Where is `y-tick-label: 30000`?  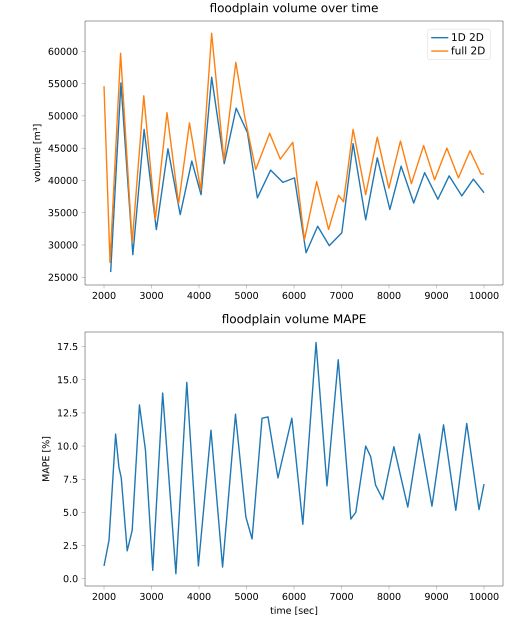
y-tick-label: 30000 is located at coordinates (63, 245).